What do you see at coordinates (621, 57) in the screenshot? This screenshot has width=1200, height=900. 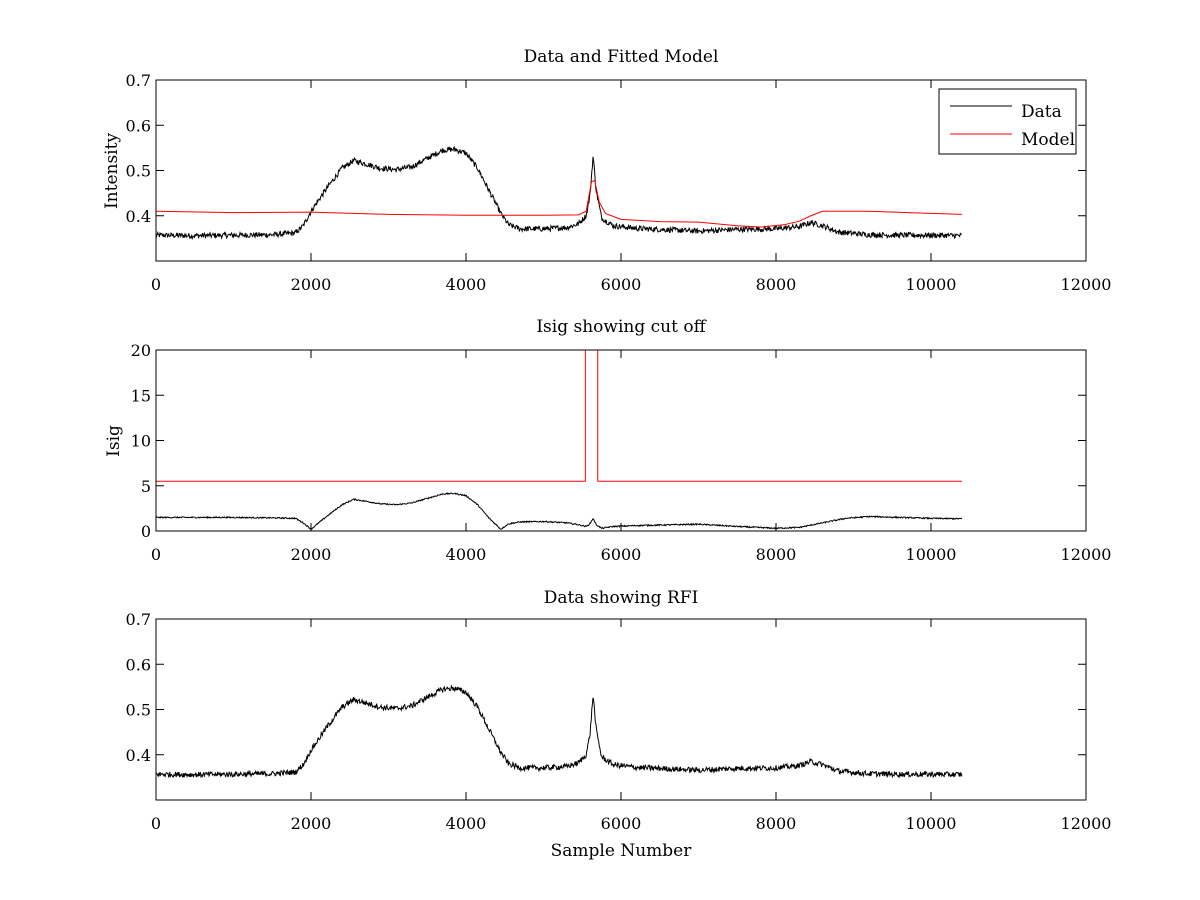 I see `panel-title: Data and Fitted Model` at bounding box center [621, 57].